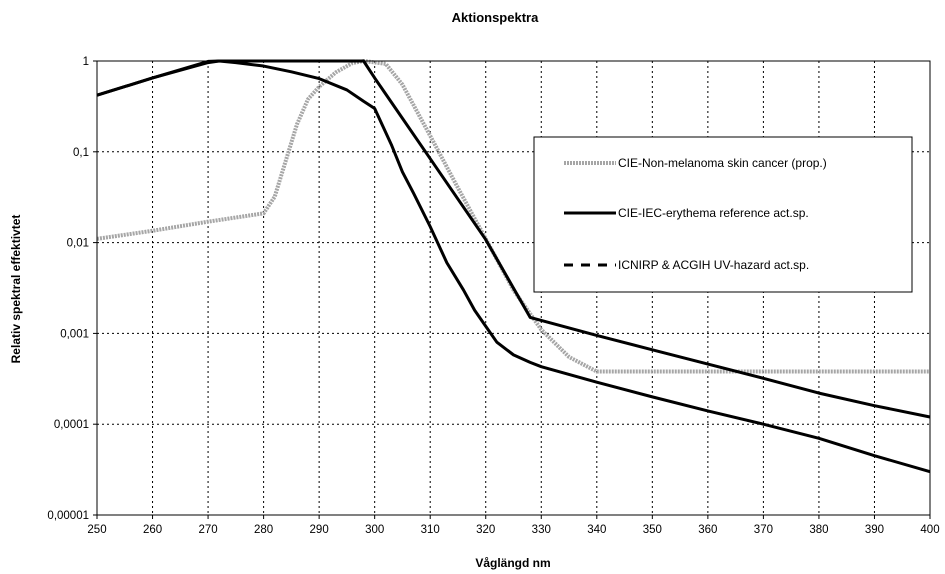 The height and width of the screenshot is (574, 945). Describe the element at coordinates (596, 530) in the screenshot. I see `x-tick-label: 340` at that location.